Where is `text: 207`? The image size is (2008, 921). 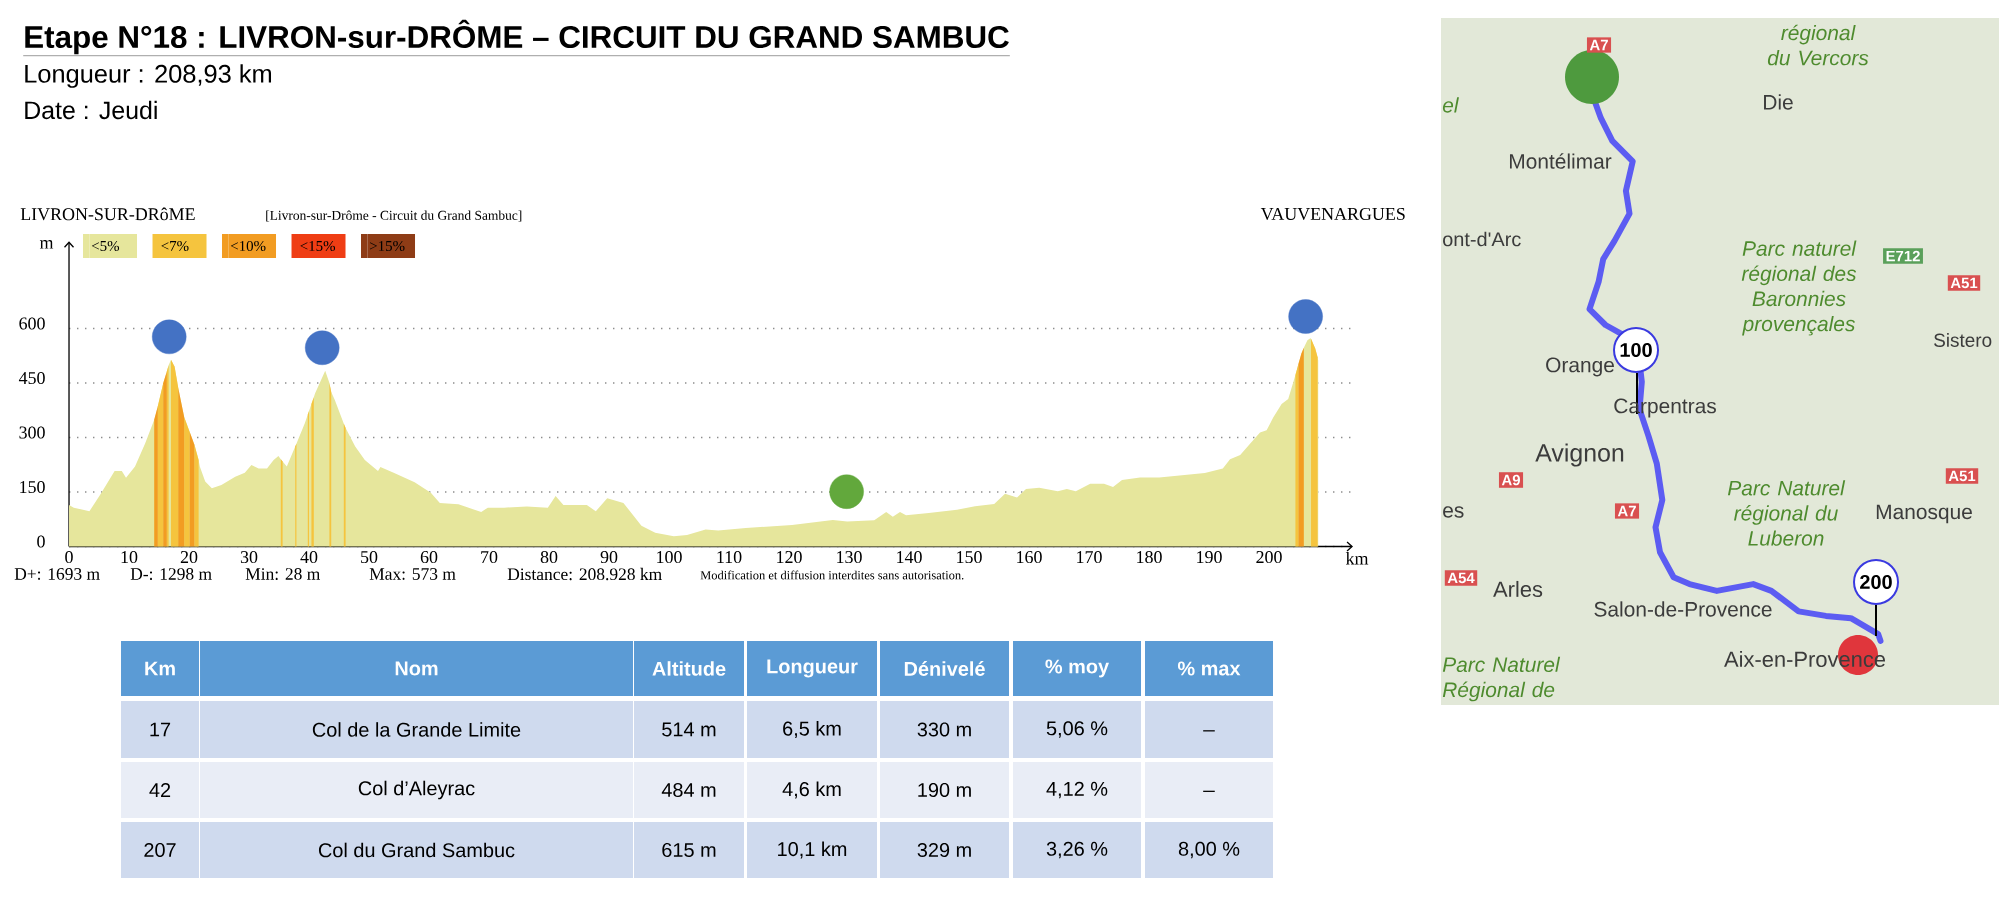
text: 207 is located at coordinates (160, 850).